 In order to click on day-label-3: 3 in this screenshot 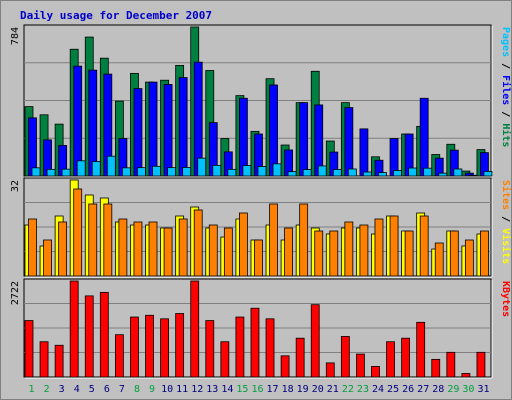, I will do `click(62, 389)`.